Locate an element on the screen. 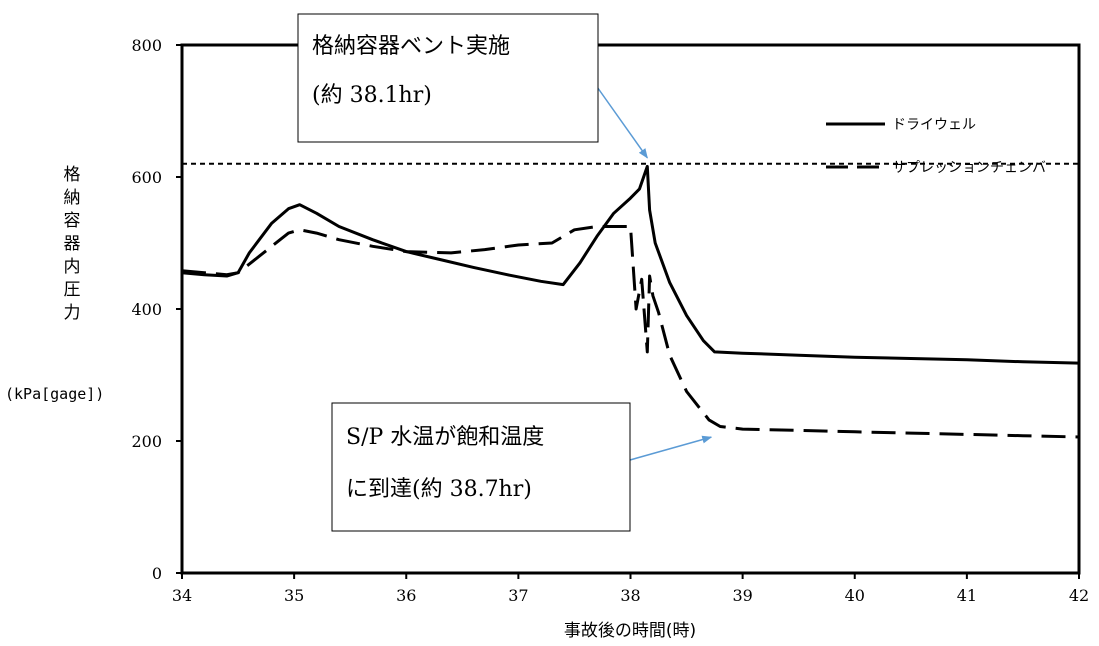 The width and height of the screenshot is (1099, 646). y-tick-label: 400 is located at coordinates (146, 309).